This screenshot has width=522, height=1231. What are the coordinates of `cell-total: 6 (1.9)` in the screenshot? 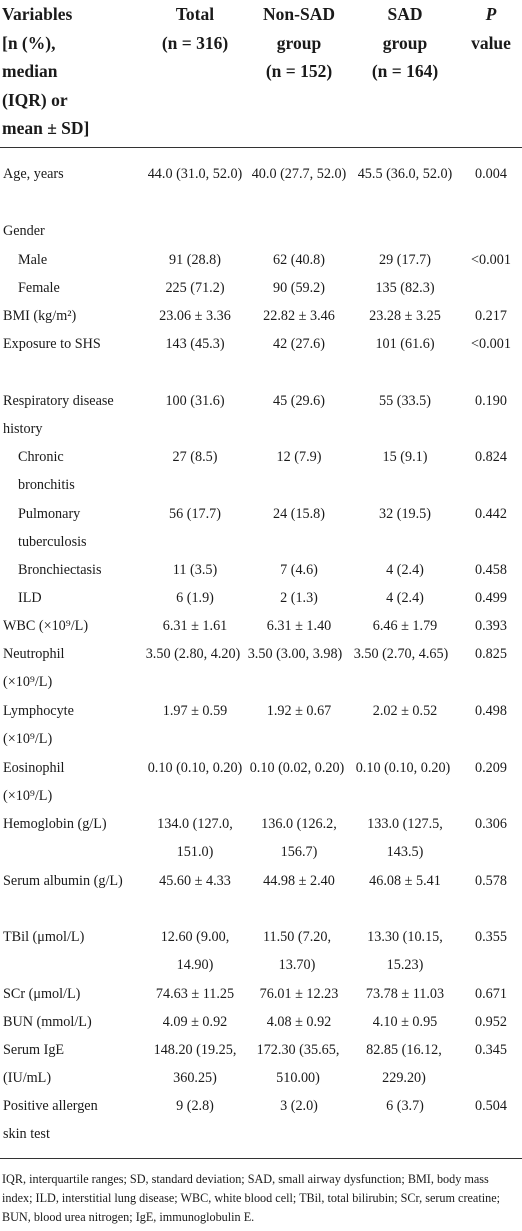 It's located at (195, 598).